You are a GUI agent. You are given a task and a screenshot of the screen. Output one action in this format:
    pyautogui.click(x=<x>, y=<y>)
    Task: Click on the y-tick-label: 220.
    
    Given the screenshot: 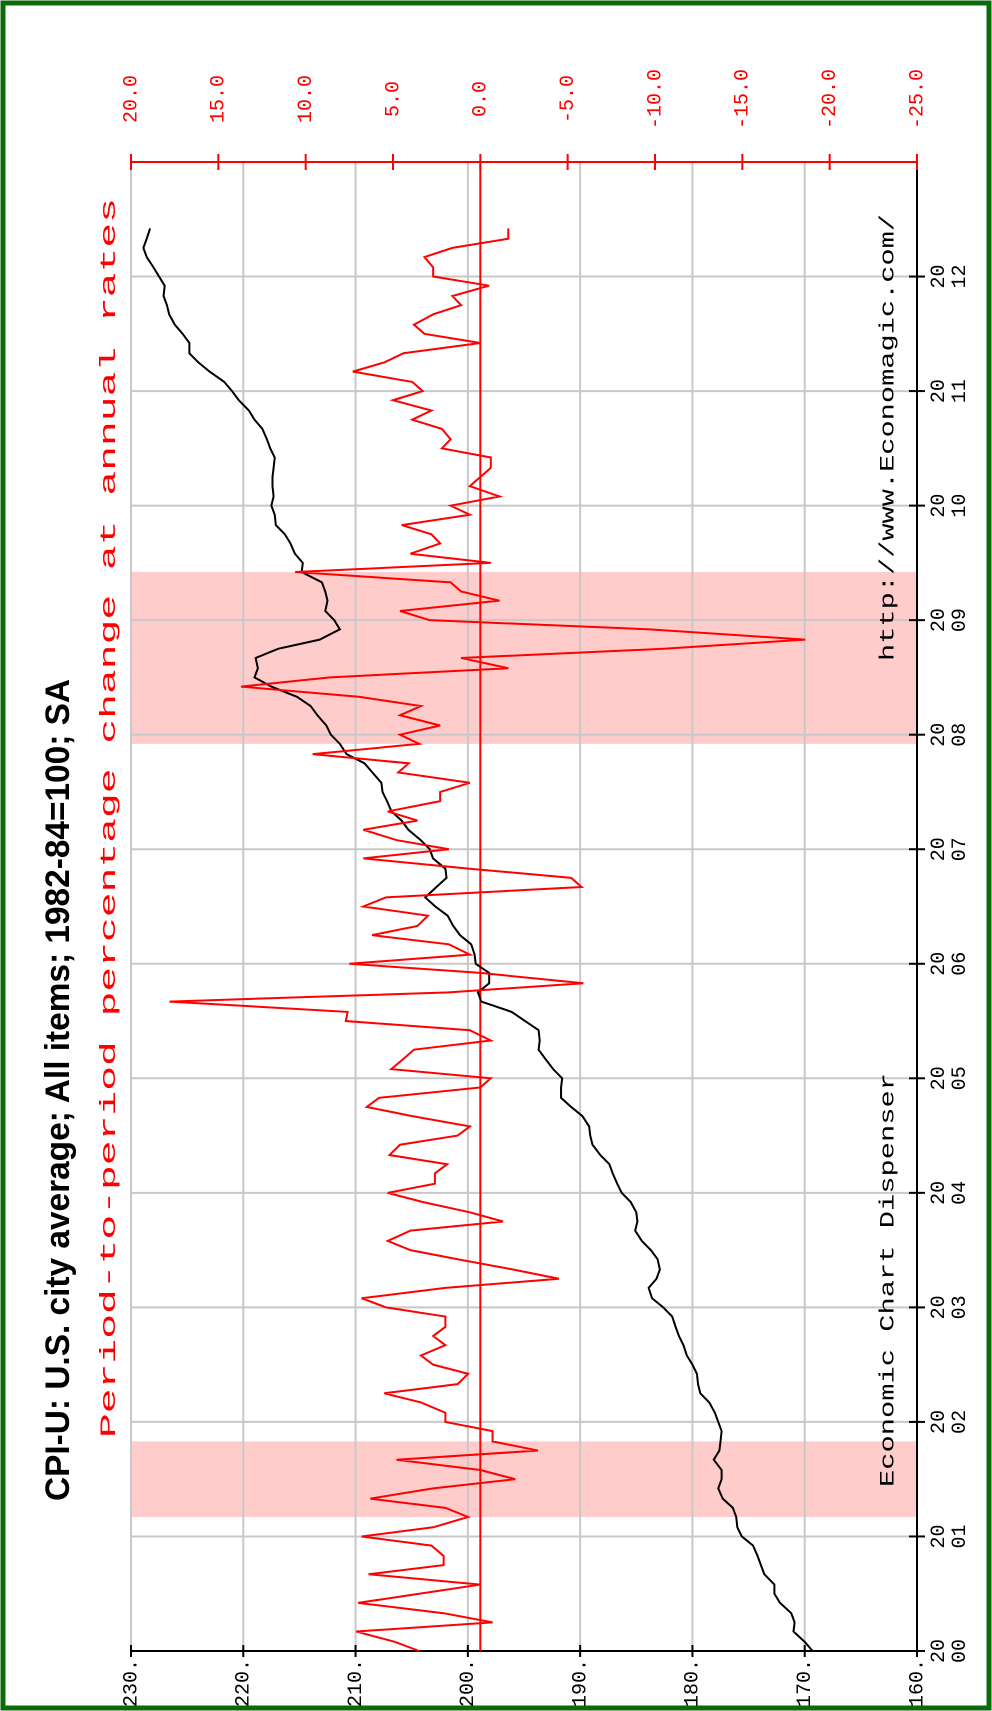 What is the action you would take?
    pyautogui.click(x=244, y=1683)
    